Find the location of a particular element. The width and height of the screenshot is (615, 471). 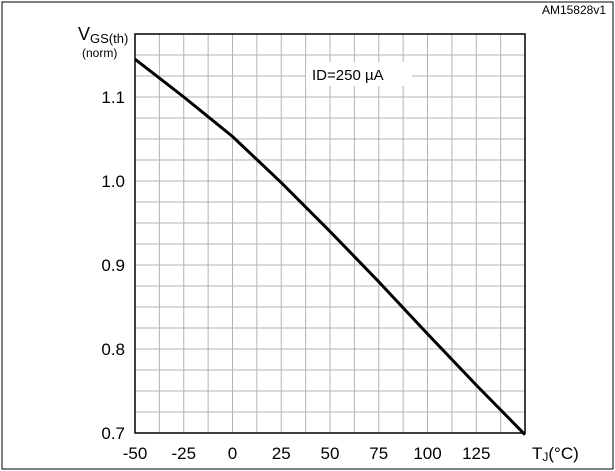

x-axis-label: TJ(°C) is located at coordinates (555, 454).